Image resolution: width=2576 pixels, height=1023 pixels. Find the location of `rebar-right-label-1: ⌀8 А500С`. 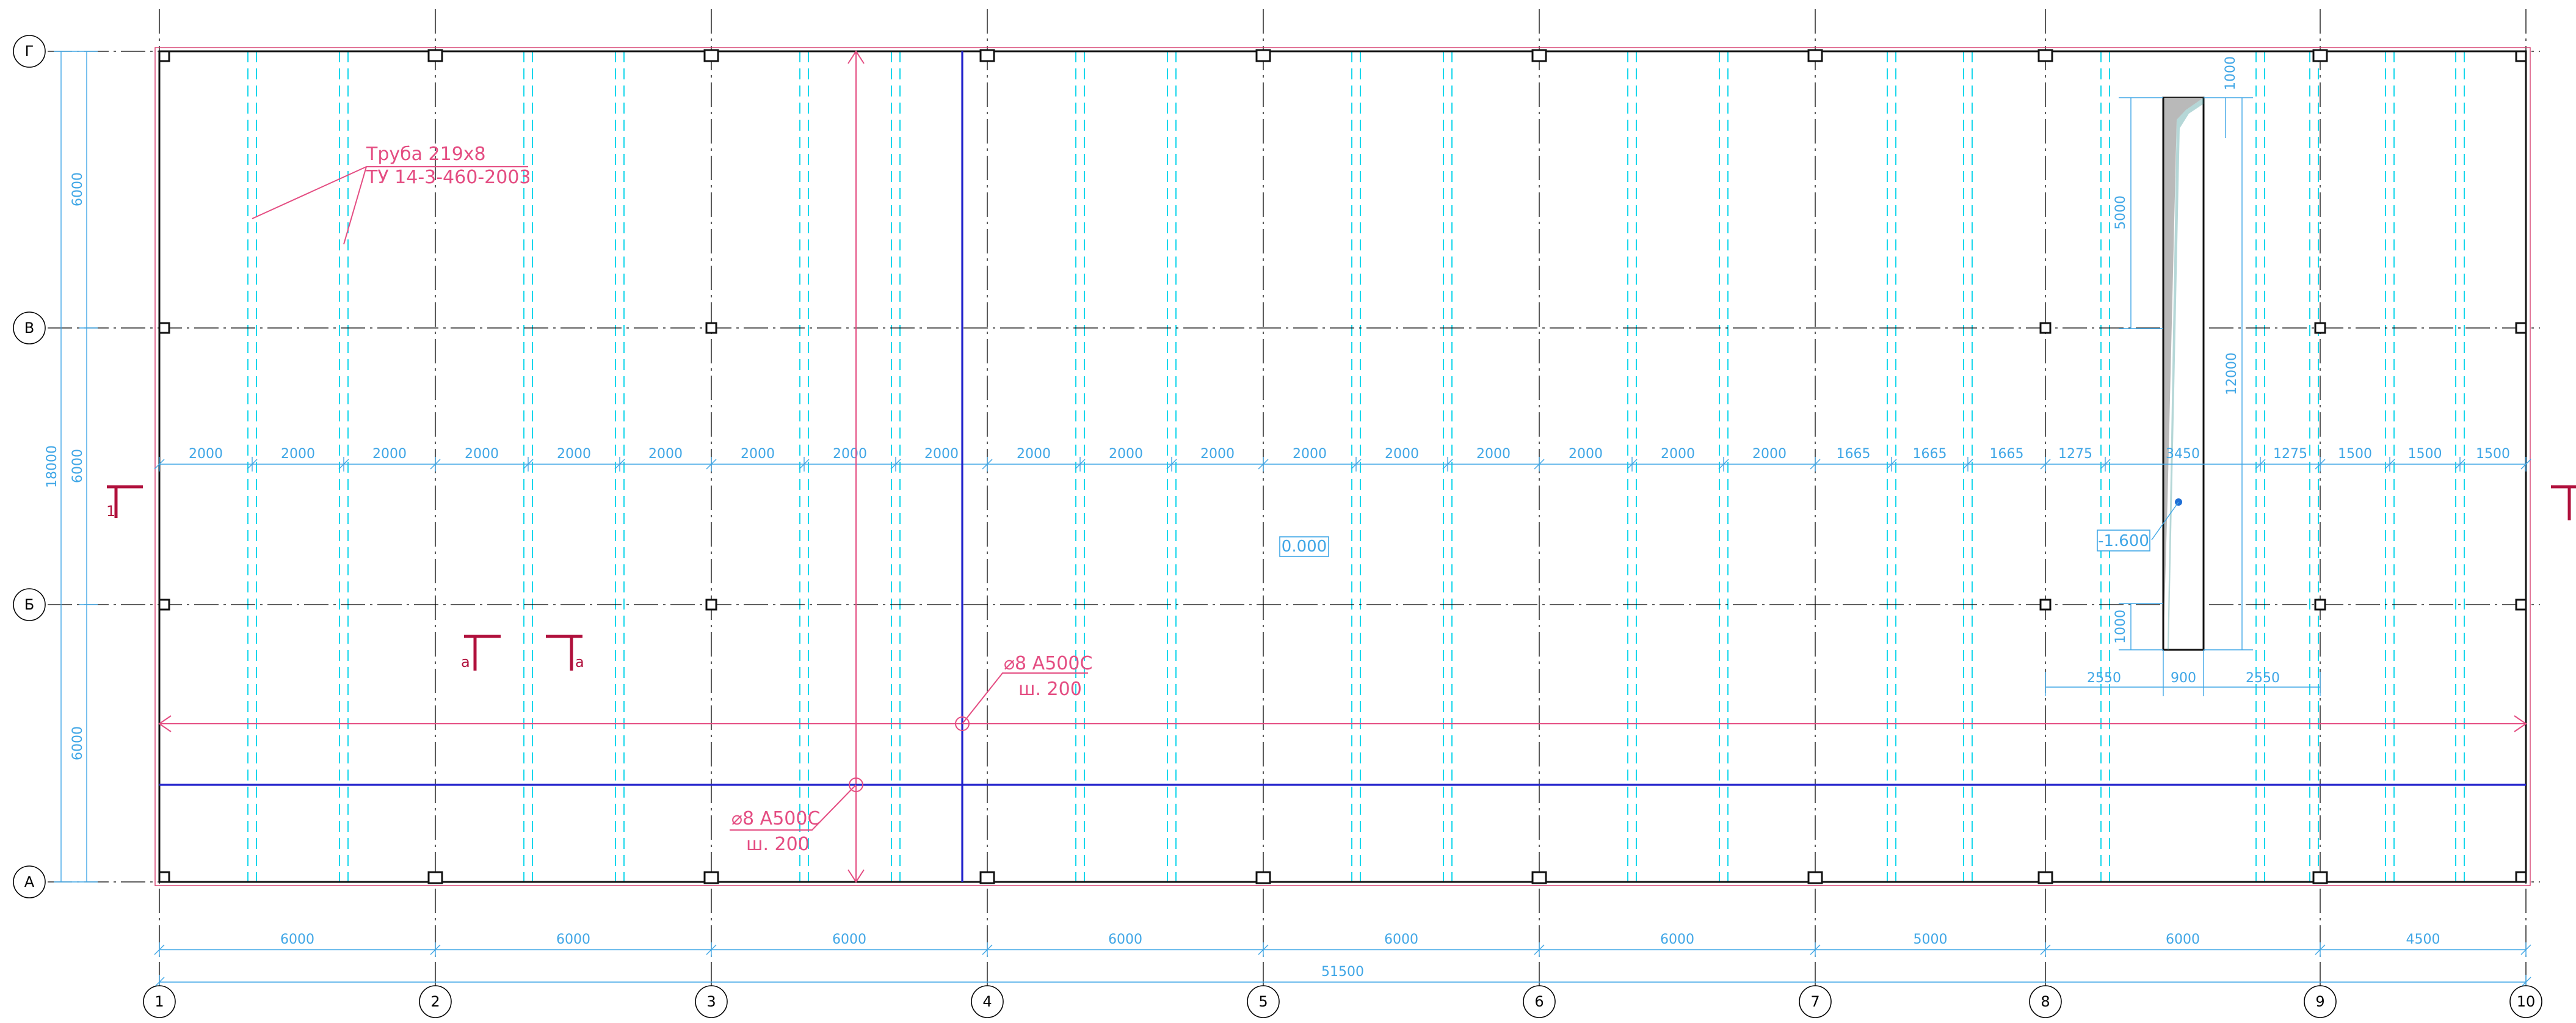

rebar-right-label-1: ⌀8 А500С is located at coordinates (1048, 664).